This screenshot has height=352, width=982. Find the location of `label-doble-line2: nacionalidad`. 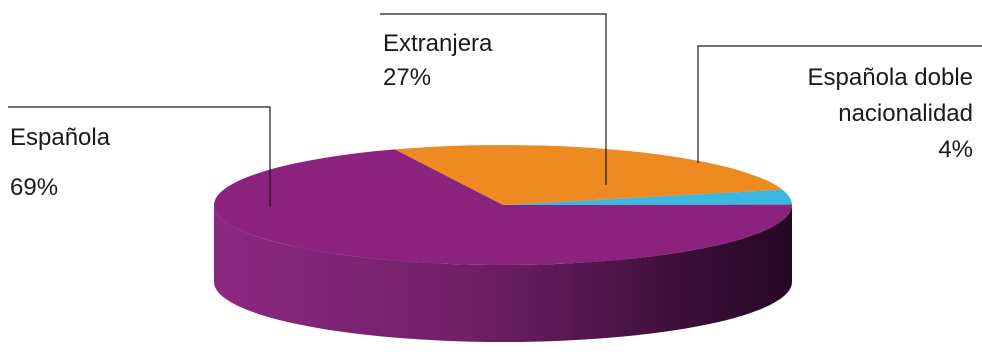

label-doble-line2: nacionalidad is located at coordinates (905, 113).